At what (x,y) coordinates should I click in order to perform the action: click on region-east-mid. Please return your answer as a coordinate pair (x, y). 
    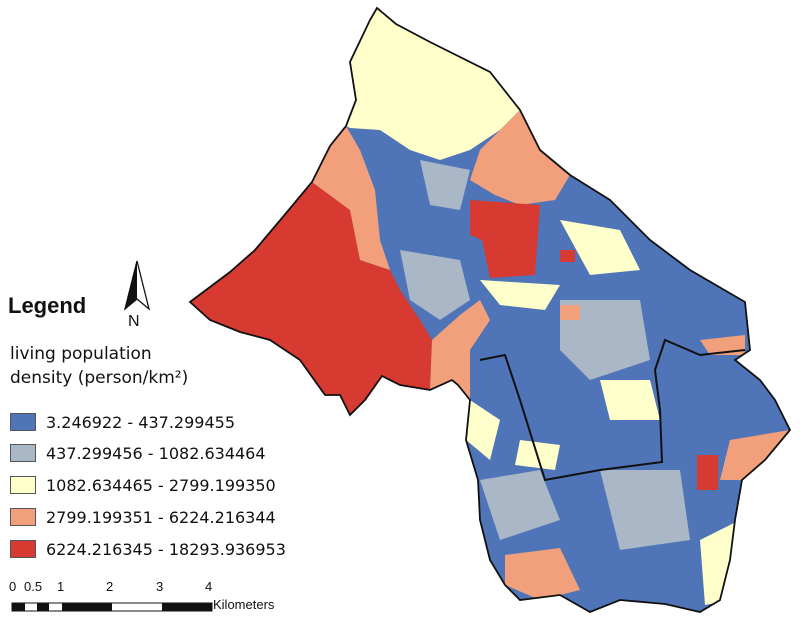
    Looking at the image, I should click on (755, 455).